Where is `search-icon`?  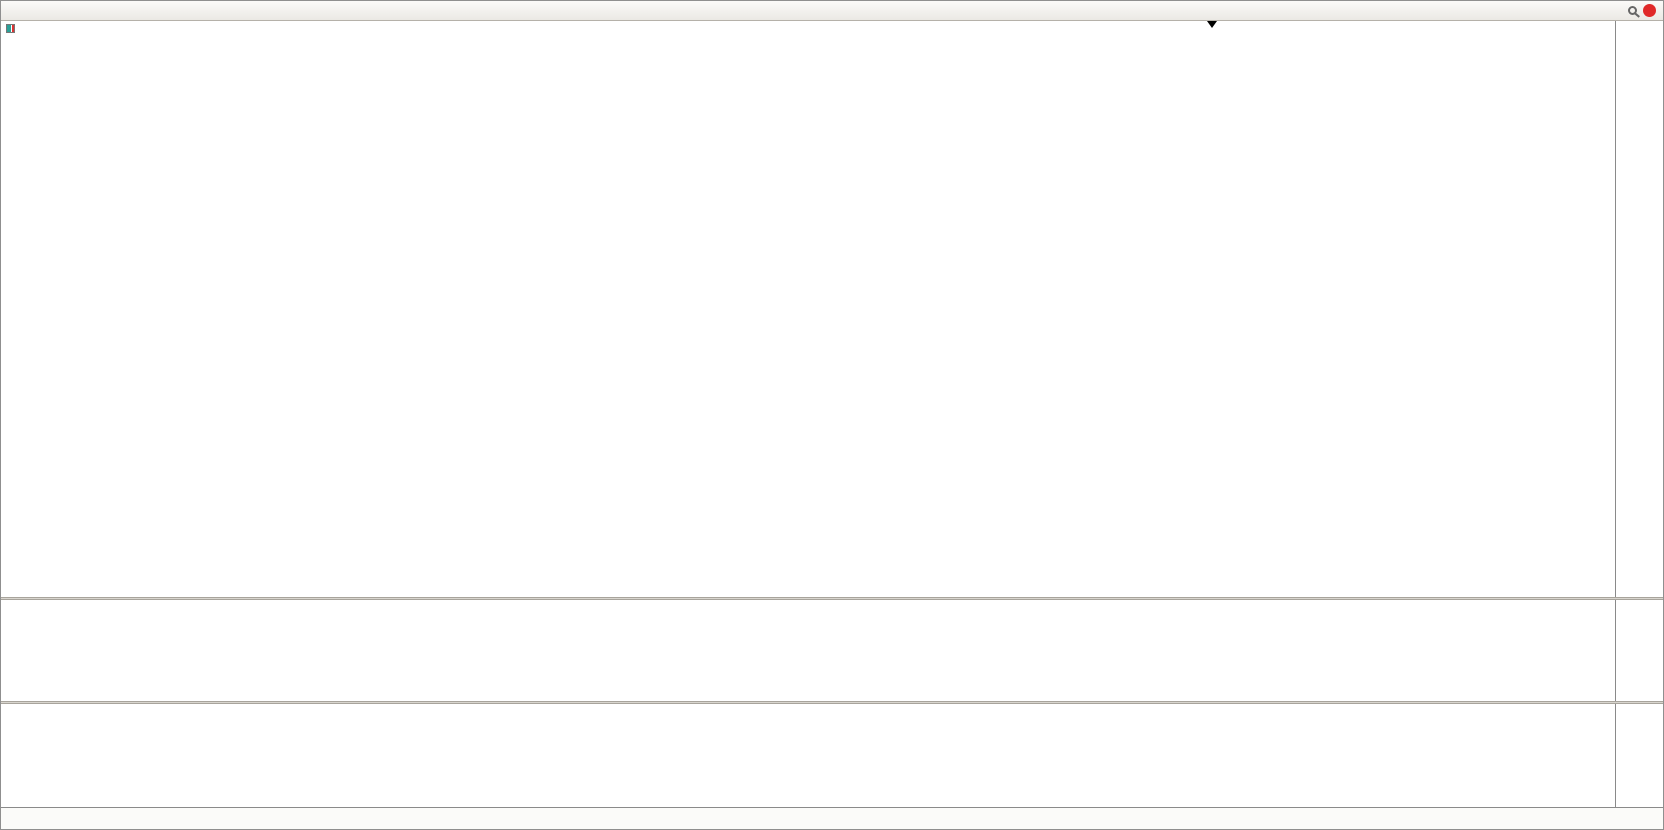 search-icon is located at coordinates (1632, 10).